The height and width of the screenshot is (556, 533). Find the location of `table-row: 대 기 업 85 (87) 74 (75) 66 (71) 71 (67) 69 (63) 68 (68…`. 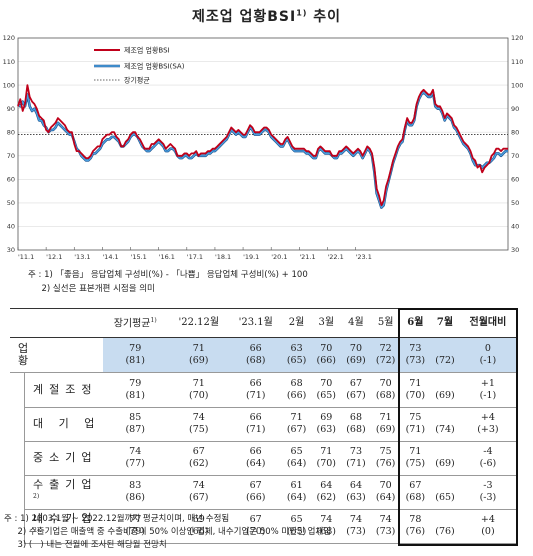

table-row: 대 기 업 85 (87) 74 (75) 66 (71) 71 (67) 69 (63) 68 (68… is located at coordinates (263, 424).